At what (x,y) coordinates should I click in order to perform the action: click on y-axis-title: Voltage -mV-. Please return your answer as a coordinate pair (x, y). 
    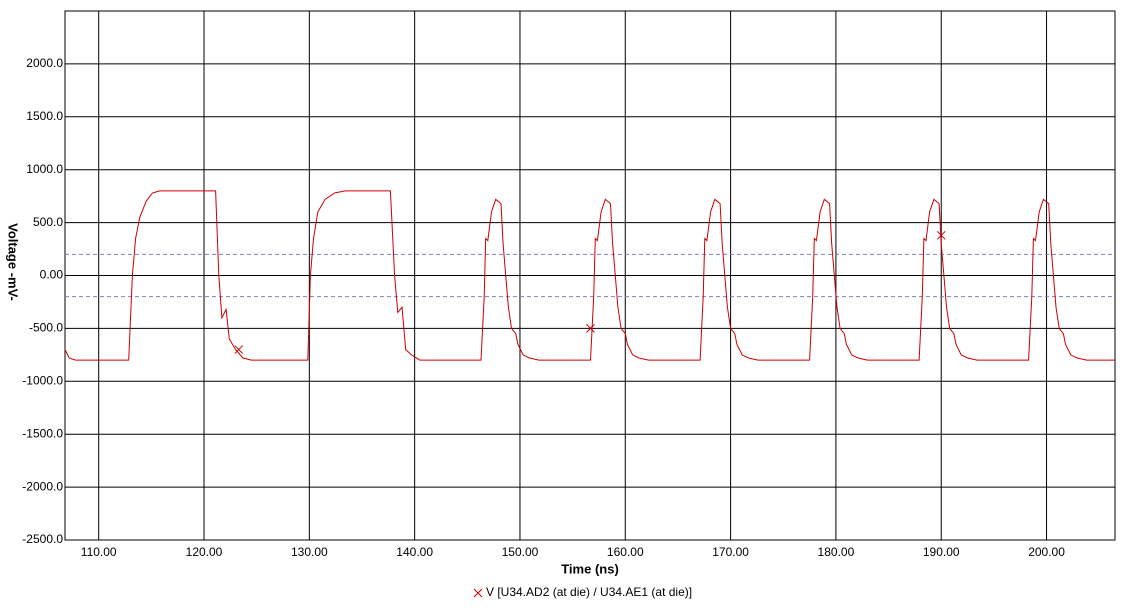
    Looking at the image, I should click on (13, 262).